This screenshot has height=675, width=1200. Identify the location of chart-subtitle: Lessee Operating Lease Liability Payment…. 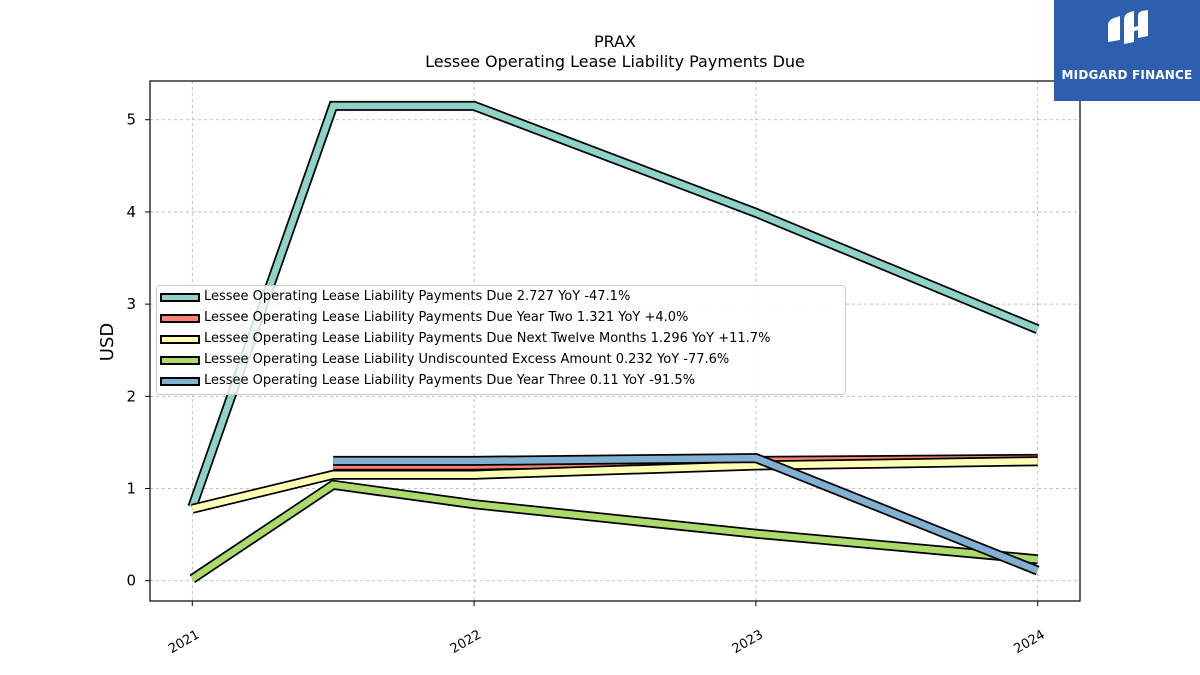
(615, 61).